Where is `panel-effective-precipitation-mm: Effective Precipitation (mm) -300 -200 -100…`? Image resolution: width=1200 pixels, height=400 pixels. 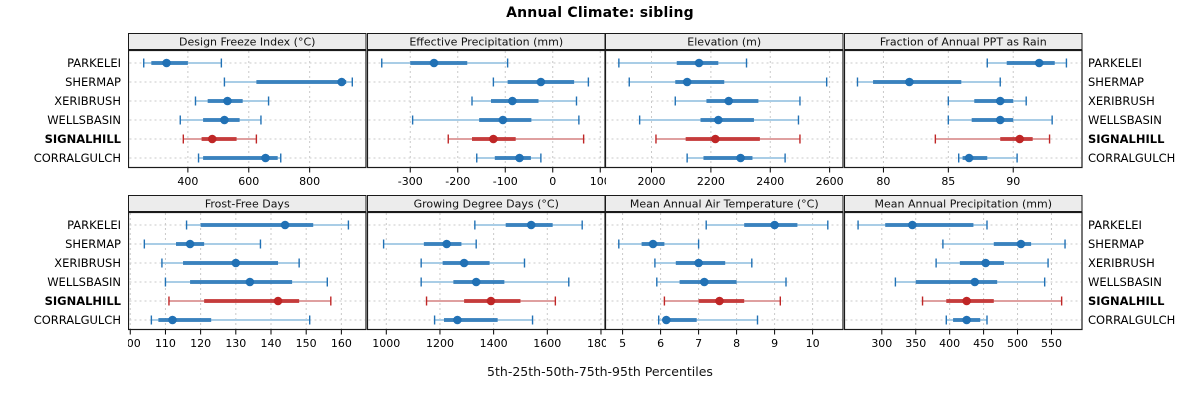 panel-effective-precipitation-mm: Effective Precipitation (mm) -300 -200 -100… is located at coordinates (486, 110).